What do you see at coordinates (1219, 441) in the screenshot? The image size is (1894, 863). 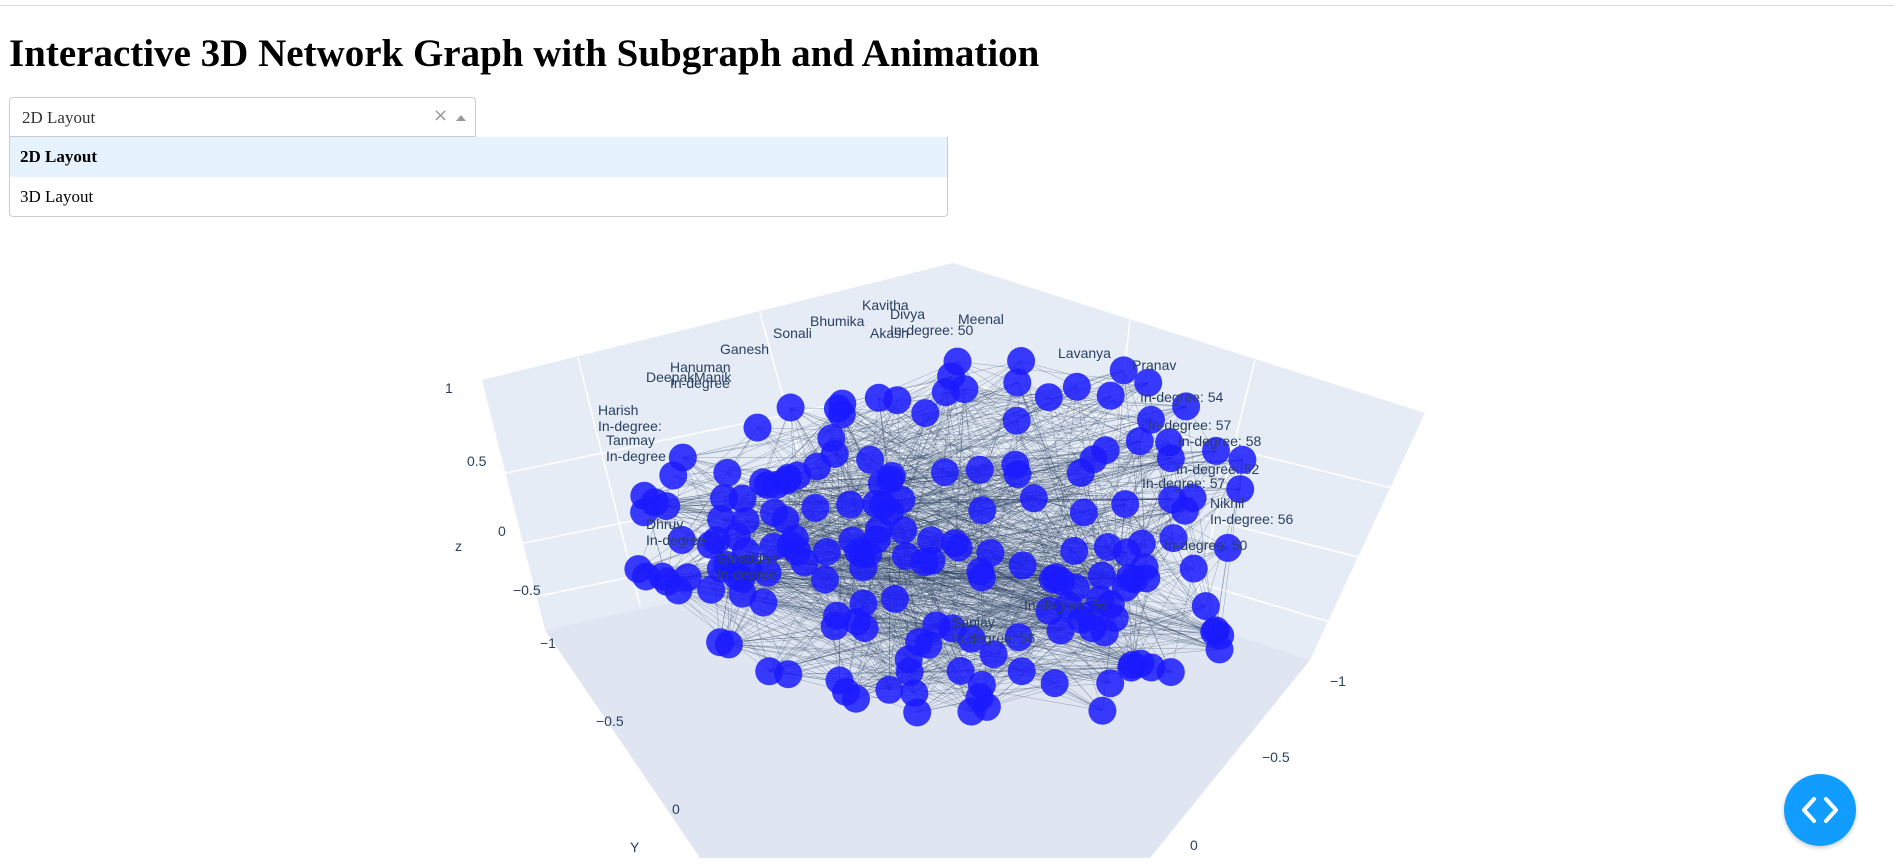 I see `node-degree-label: In-degree: 58` at bounding box center [1219, 441].